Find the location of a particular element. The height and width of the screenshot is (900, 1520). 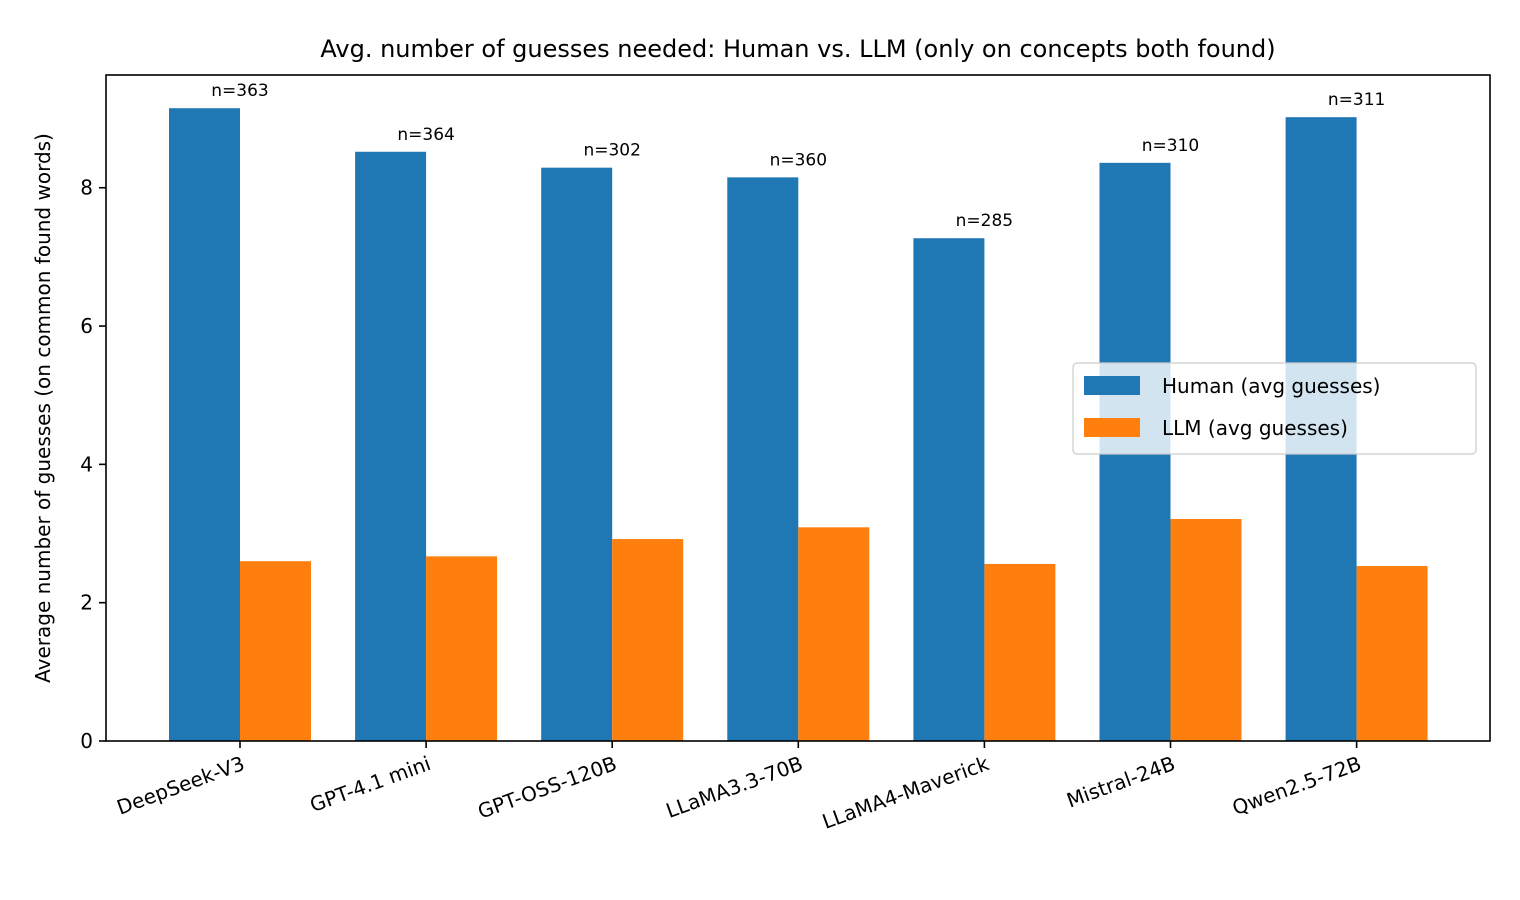

bar-human-llama4-maverick is located at coordinates (949, 489).